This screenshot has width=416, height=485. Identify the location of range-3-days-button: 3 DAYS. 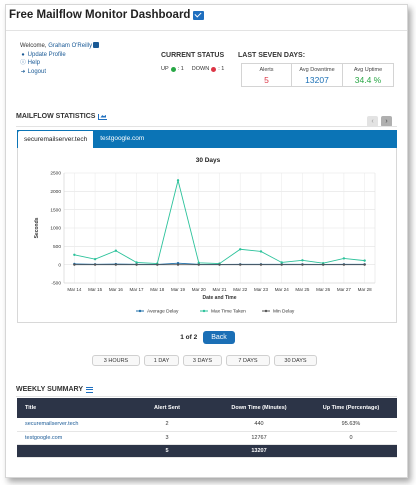
(202, 360).